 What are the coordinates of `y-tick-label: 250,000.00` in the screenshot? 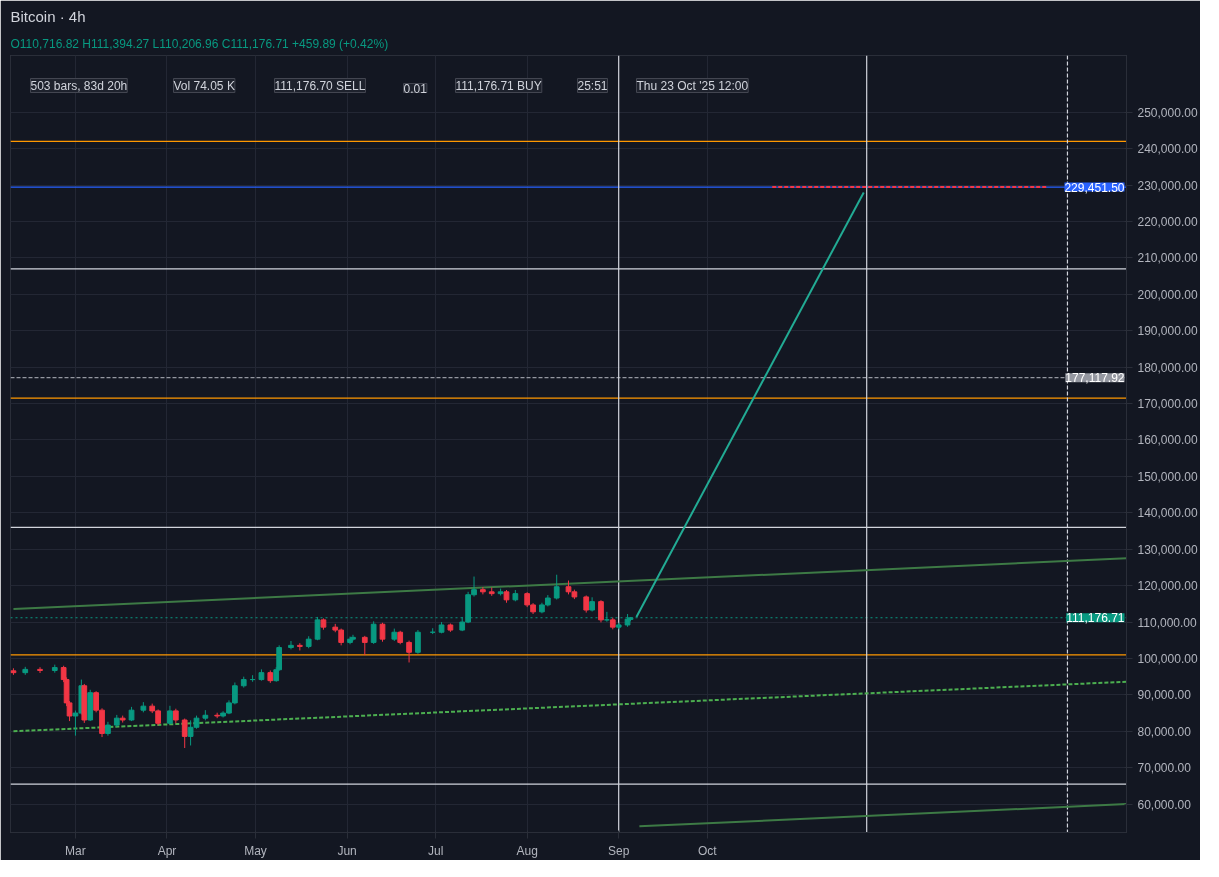 It's located at (1167, 112).